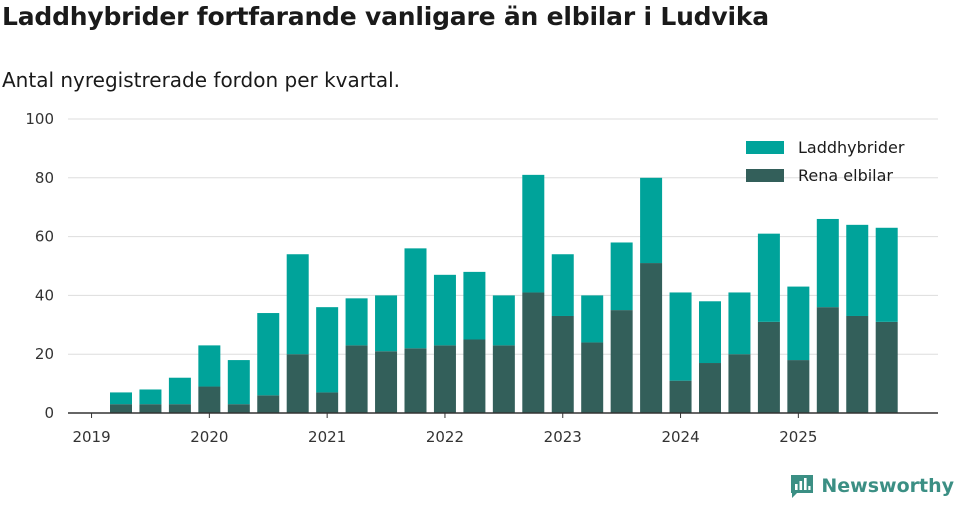 The height and width of the screenshot is (505, 960). I want to click on bar-laddhybrider: Laddhybrider 2024 Q3: 21, so click(739, 323).